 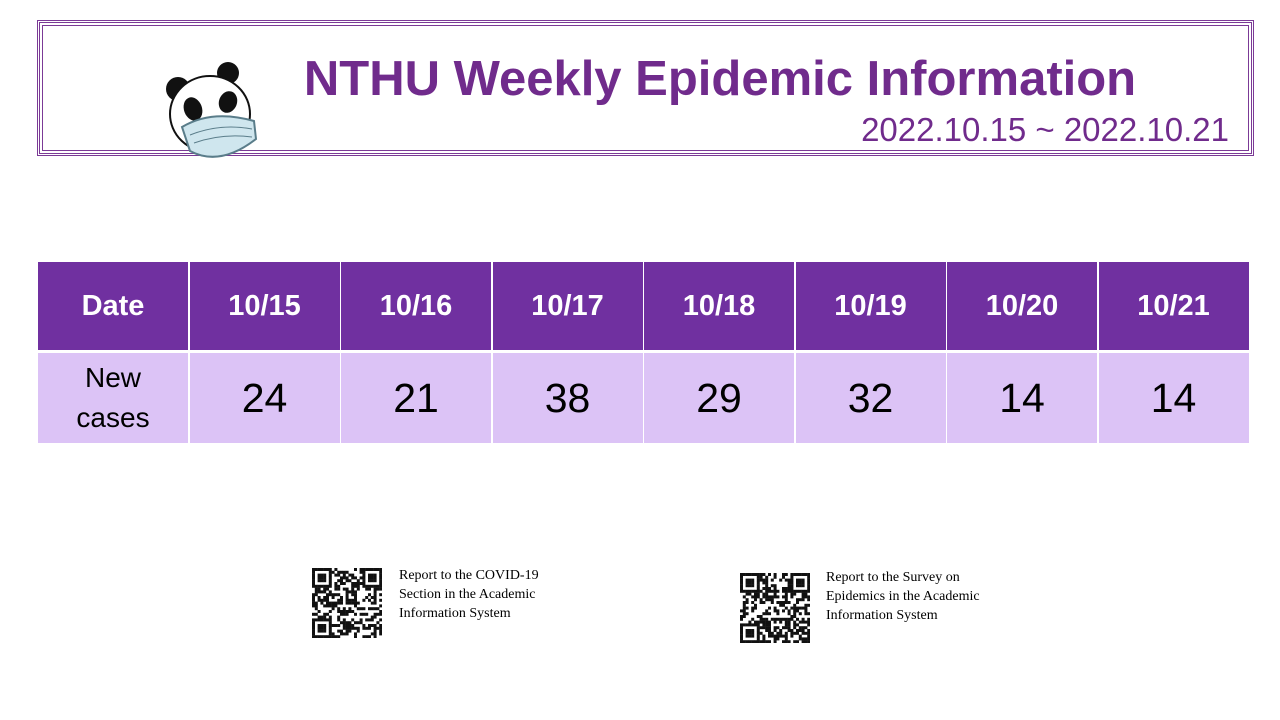 What do you see at coordinates (567, 306) in the screenshot?
I see `header-cell: 10/17` at bounding box center [567, 306].